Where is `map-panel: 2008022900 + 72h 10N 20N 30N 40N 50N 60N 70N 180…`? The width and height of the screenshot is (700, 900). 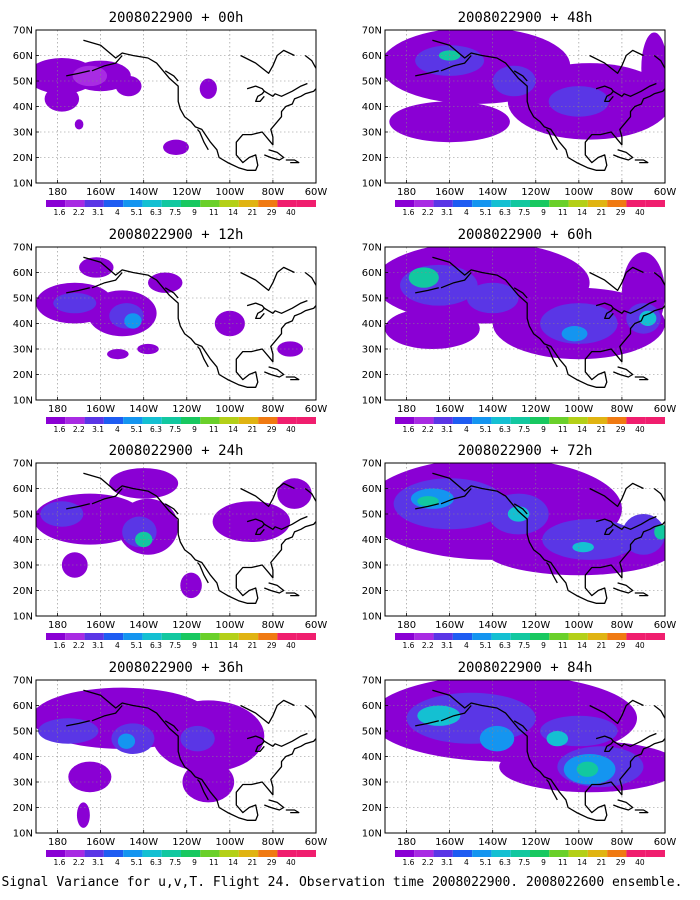 map-panel: 2008022900 + 72h 10N 20N 30N 40N 50N 60N 70N 180… is located at coordinates (519, 546).